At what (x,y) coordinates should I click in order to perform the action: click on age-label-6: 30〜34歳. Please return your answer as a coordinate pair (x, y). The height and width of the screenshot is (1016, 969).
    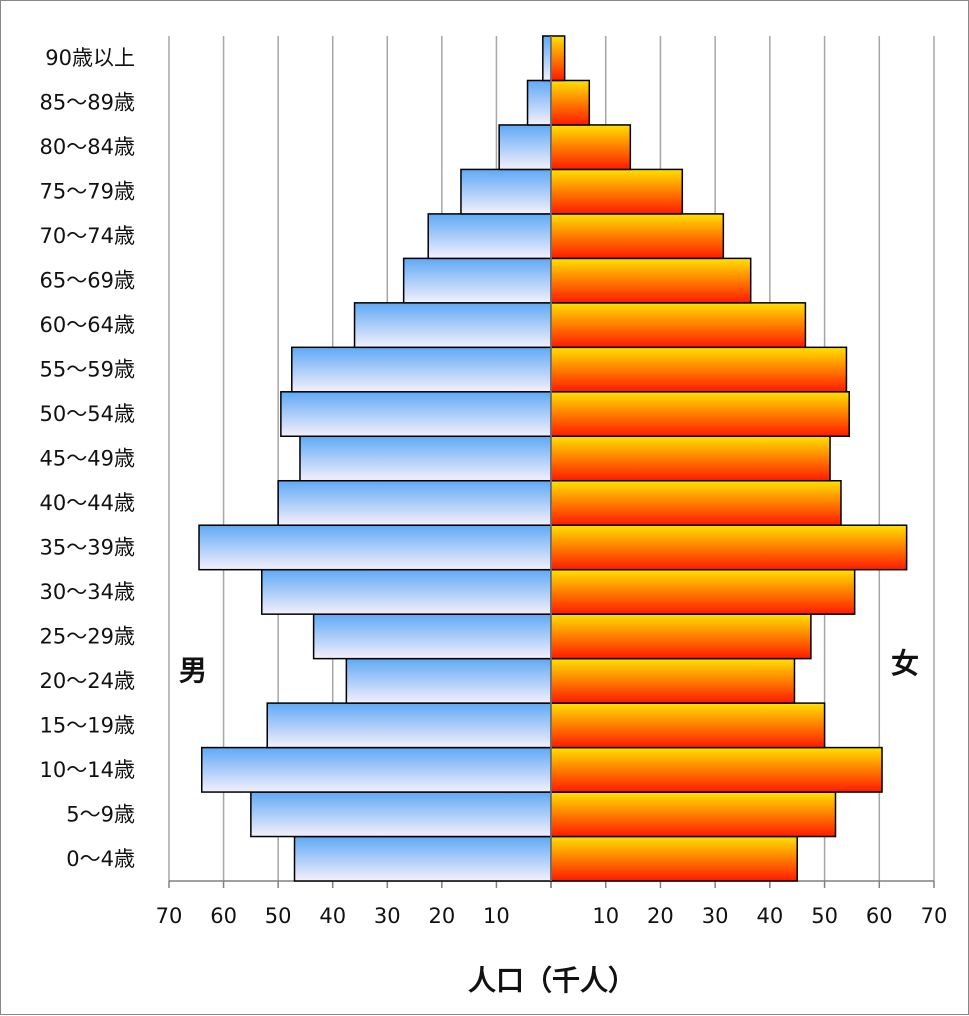
    Looking at the image, I should click on (87, 592).